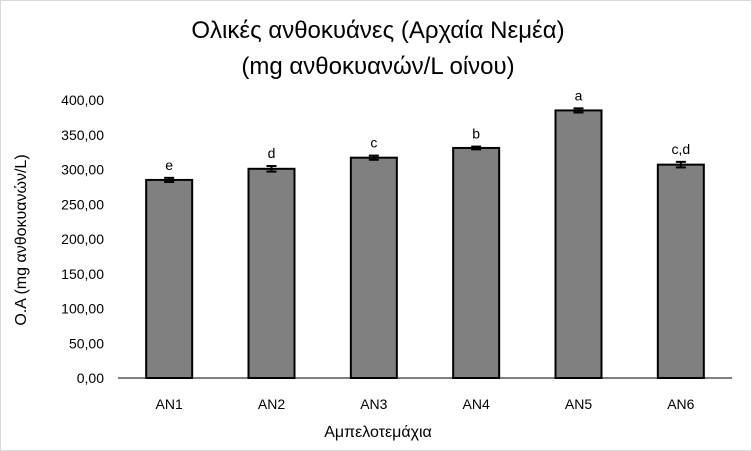  I want to click on error-bar-an5, so click(578, 110).